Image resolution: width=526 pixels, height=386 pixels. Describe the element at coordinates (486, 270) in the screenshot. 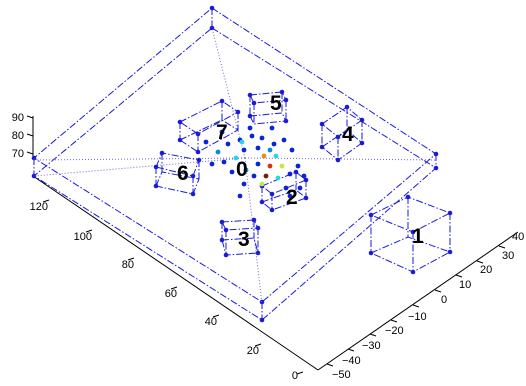

I see `y-tick-label: 20` at that location.